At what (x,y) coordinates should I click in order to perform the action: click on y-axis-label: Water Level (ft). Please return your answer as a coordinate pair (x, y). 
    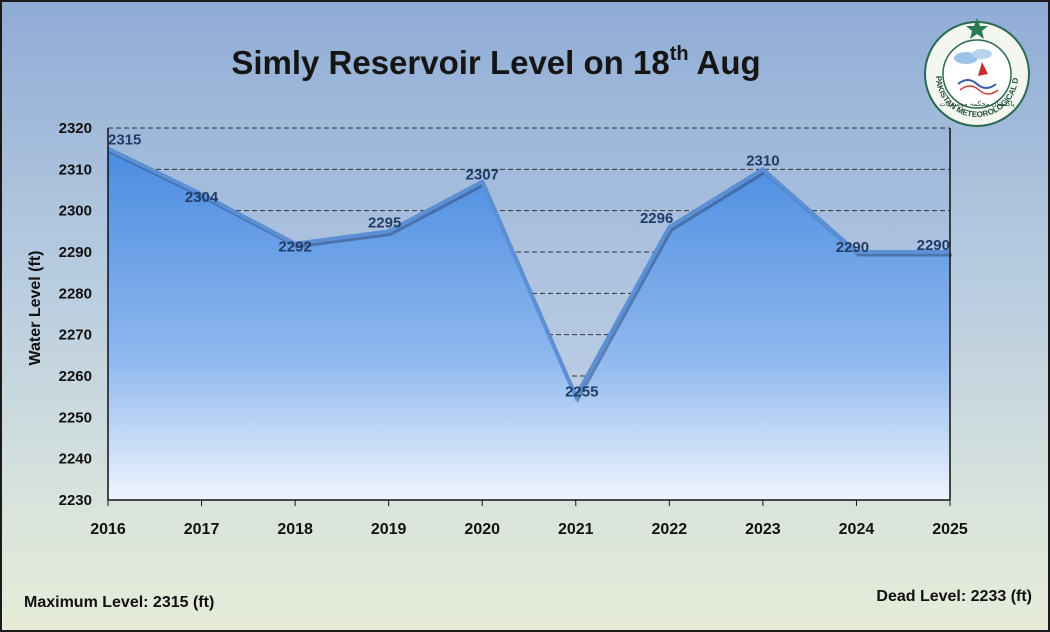
    Looking at the image, I should click on (35, 308).